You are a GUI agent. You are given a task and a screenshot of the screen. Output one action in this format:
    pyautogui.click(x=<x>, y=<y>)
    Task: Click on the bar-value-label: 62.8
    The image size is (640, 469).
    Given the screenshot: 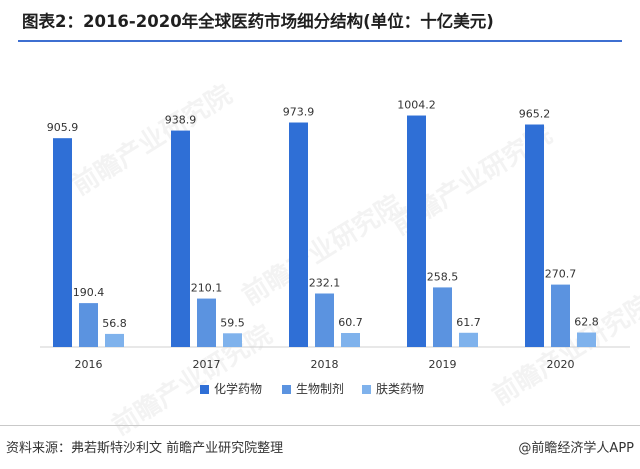 What is the action you would take?
    pyautogui.click(x=586, y=322)
    